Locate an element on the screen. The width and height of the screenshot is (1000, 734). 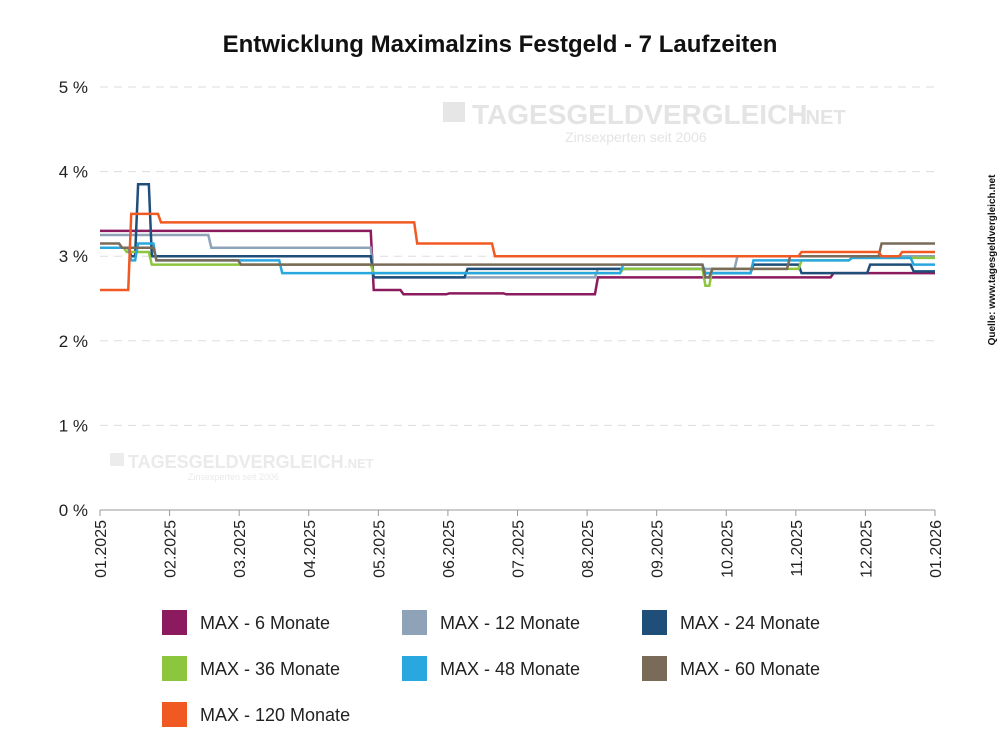
x-tick-label: 03.2025 is located at coordinates (240, 549).